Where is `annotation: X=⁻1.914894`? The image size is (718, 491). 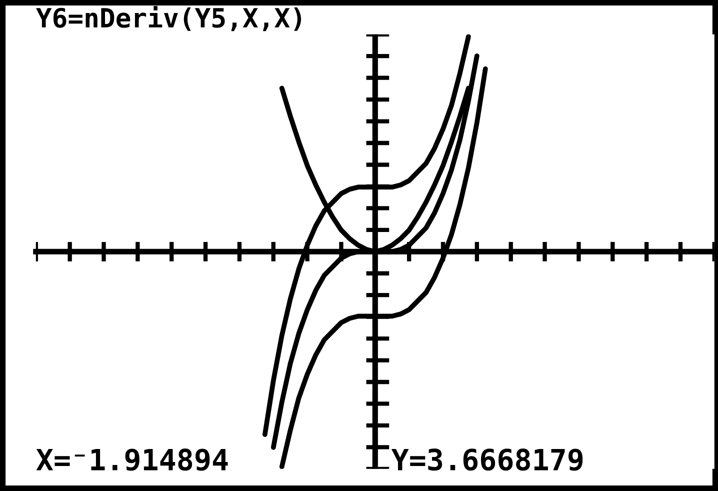
annotation: X=⁻1.914894 is located at coordinates (132, 459).